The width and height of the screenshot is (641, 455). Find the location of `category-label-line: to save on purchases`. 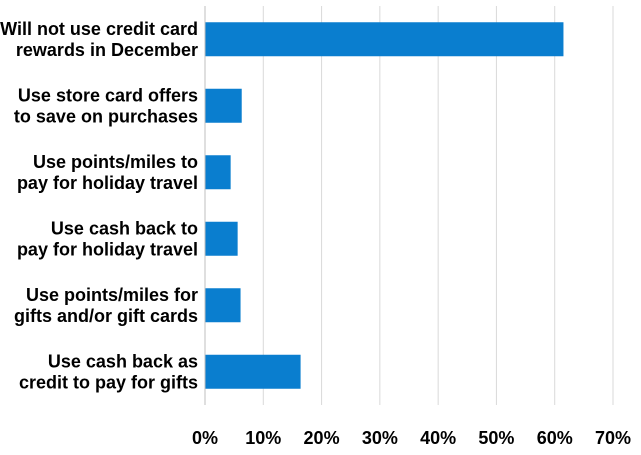

category-label-line: to save on purchases is located at coordinates (106, 116).